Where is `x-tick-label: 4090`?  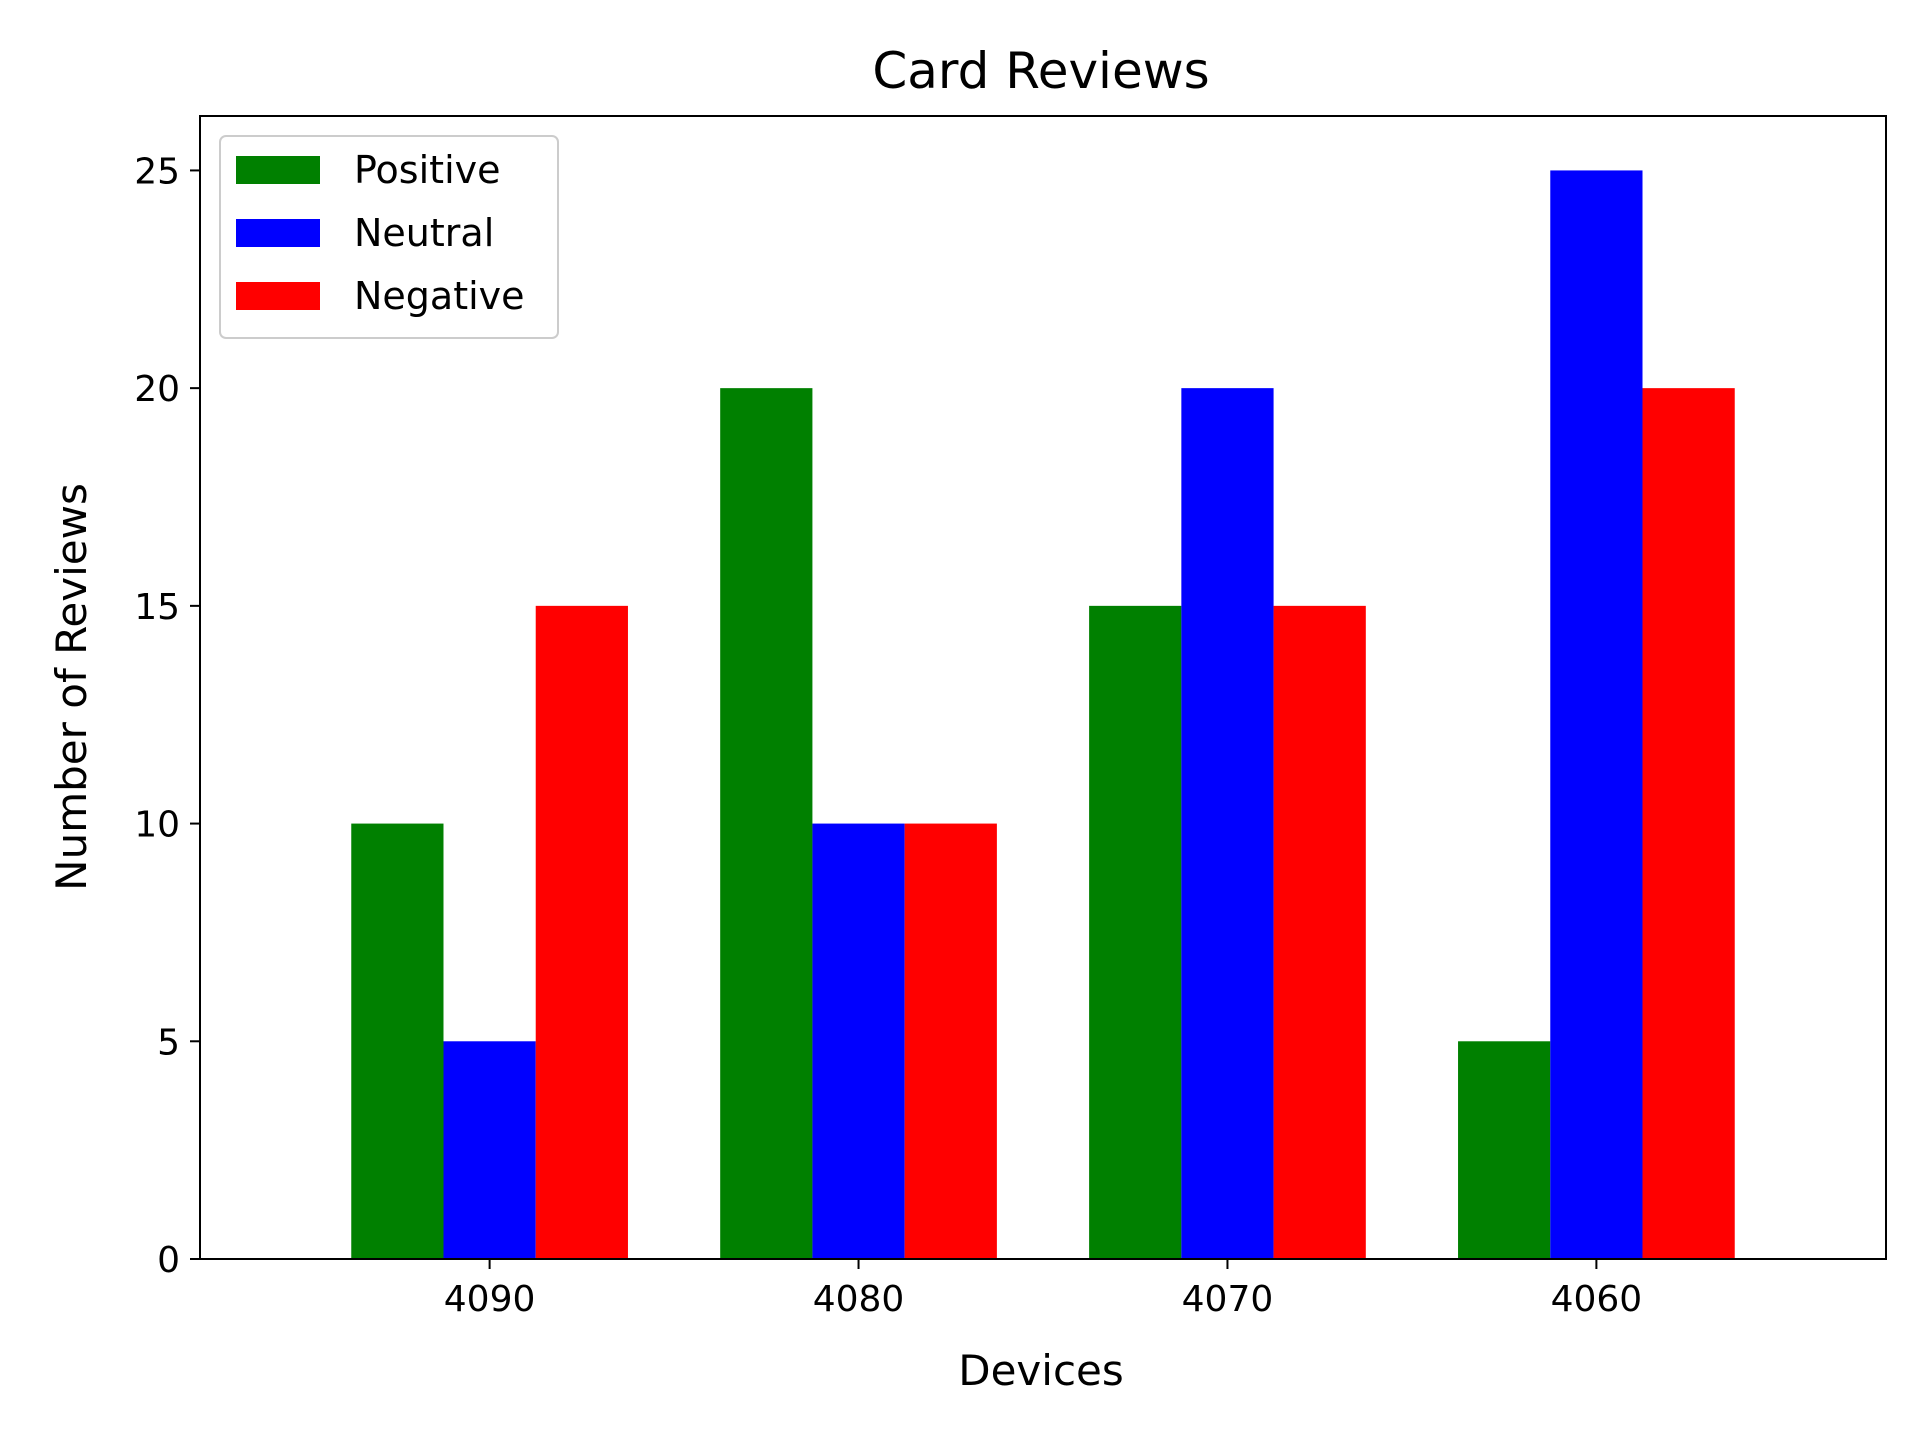
x-tick-label: 4090 is located at coordinates (490, 1299).